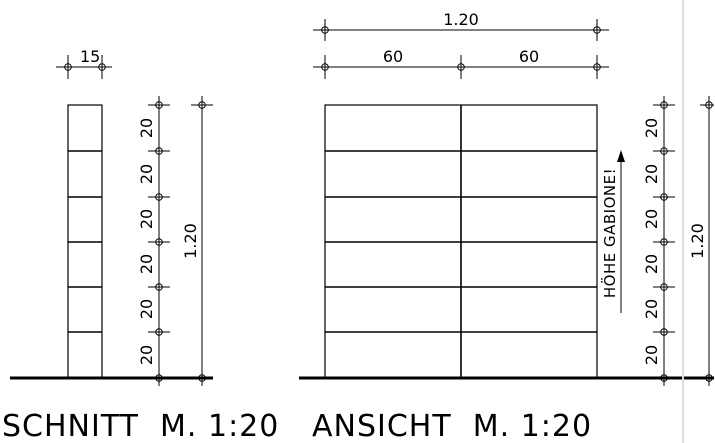  I want to click on section-total-label: 1.20, so click(190, 241).